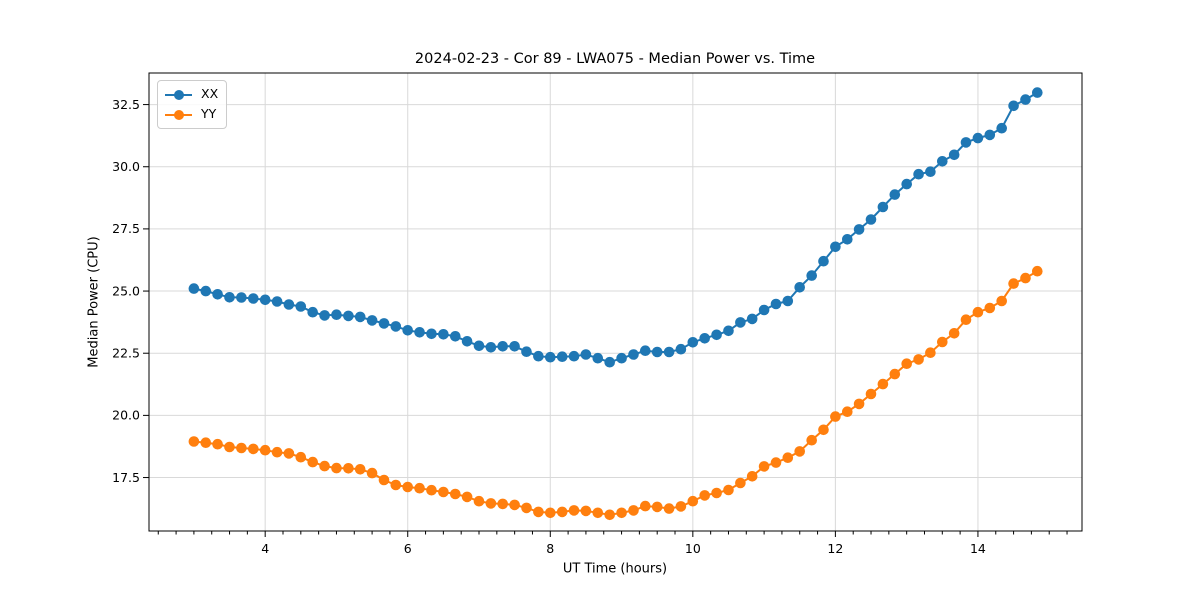 The width and height of the screenshot is (1200, 600). I want to click on x-tick-label: 10, so click(693, 548).